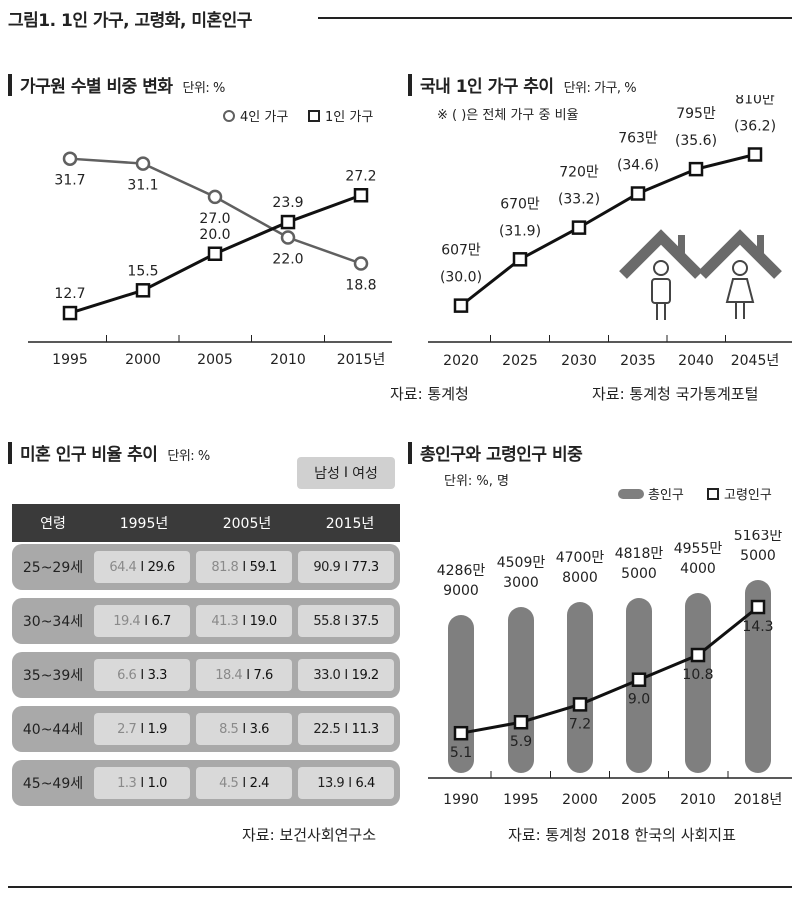 This screenshot has height=902, width=800. I want to click on table-cell: 6.6 I 3.3, so click(142, 675).